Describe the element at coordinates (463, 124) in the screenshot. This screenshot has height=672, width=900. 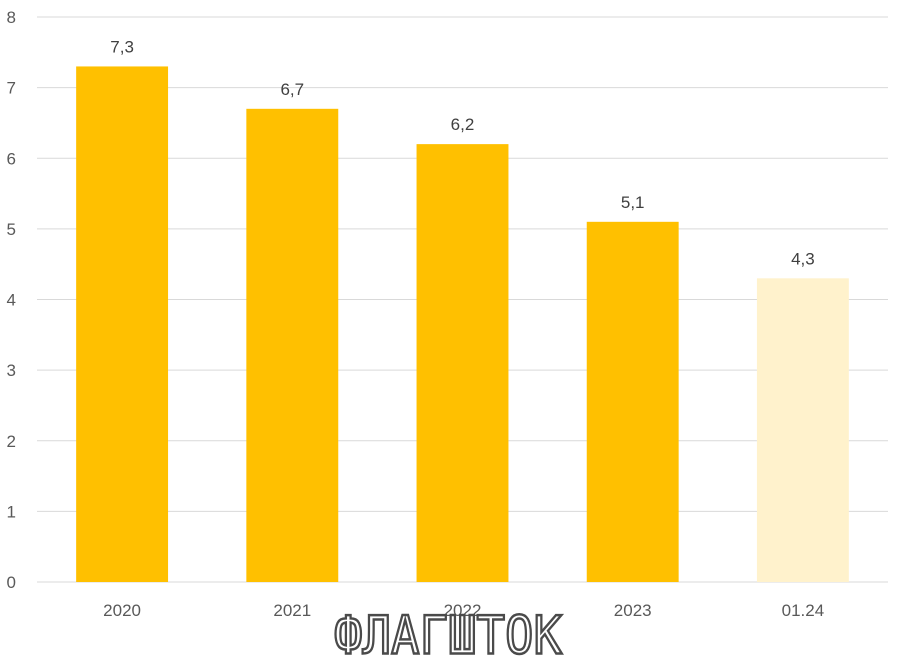
I see `data-label: 6,2` at that location.